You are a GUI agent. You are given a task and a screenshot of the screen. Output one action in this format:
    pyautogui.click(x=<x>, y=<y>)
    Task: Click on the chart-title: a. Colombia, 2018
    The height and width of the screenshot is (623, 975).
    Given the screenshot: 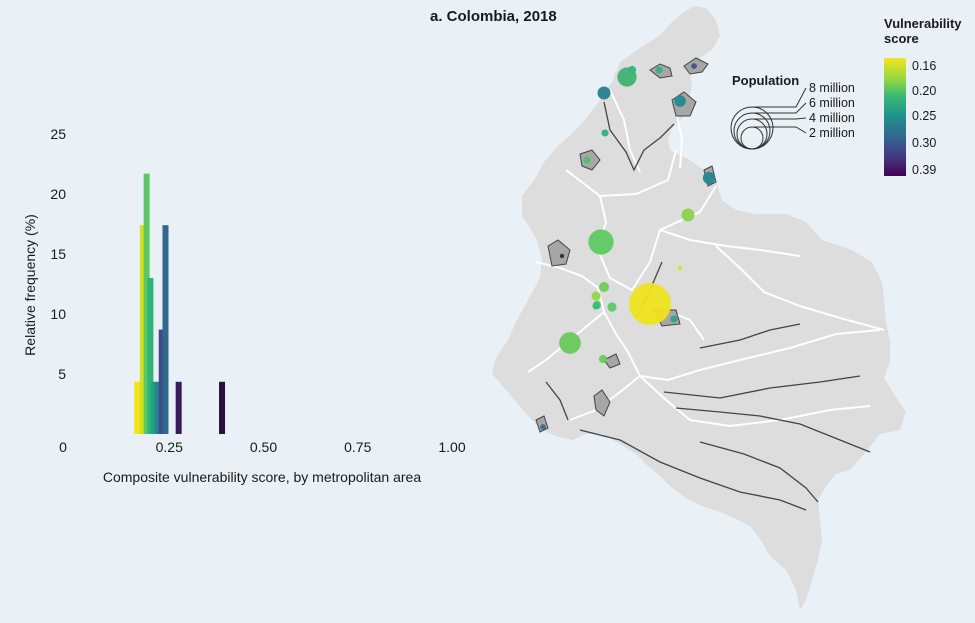 What is the action you would take?
    pyautogui.click(x=493, y=16)
    